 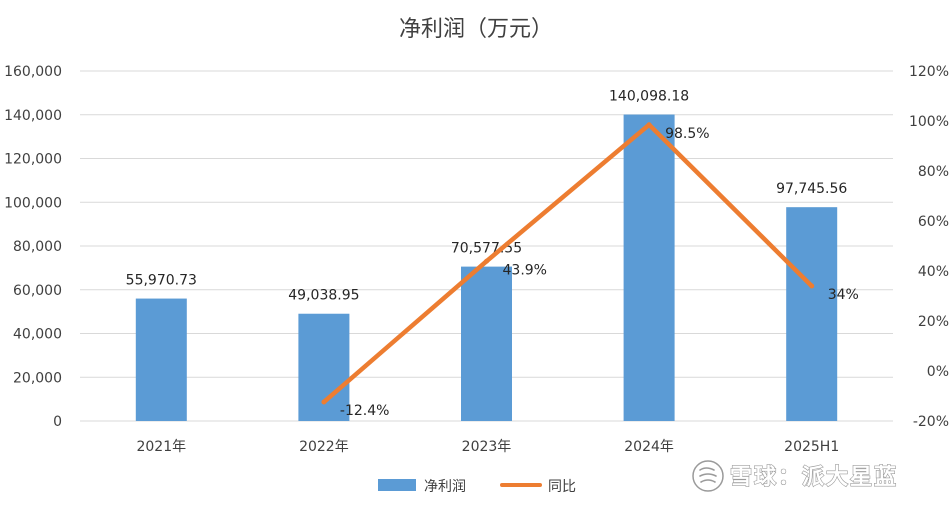 I want to click on legend: 净利润 同比, so click(x=477, y=487).